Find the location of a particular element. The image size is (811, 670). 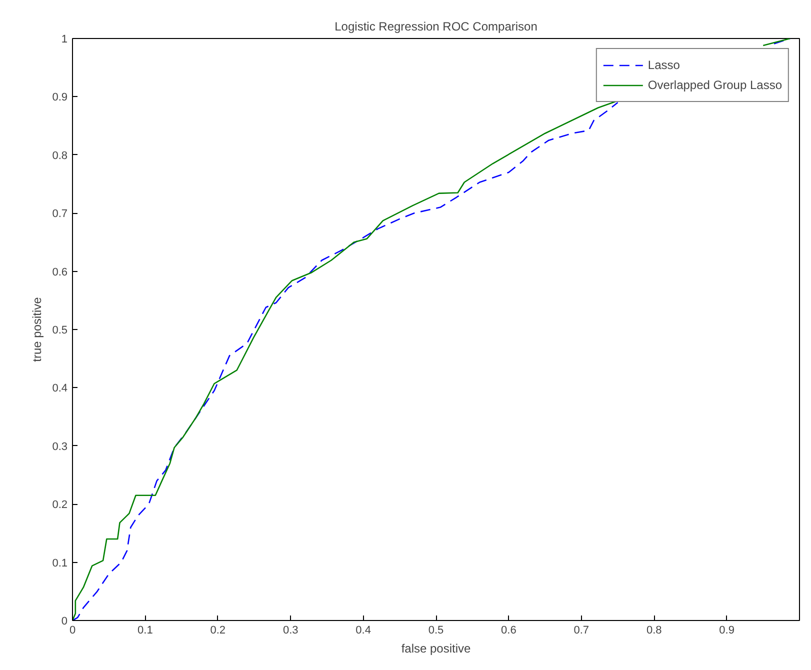

y-tick-label: 0.8 is located at coordinates (60, 156).